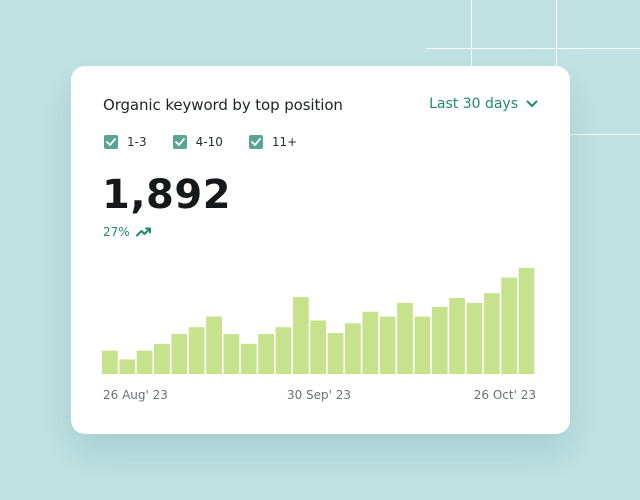 The width and height of the screenshot is (640, 500). Describe the element at coordinates (135, 395) in the screenshot. I see `x-tick-label: 26 Aug' 23` at that location.